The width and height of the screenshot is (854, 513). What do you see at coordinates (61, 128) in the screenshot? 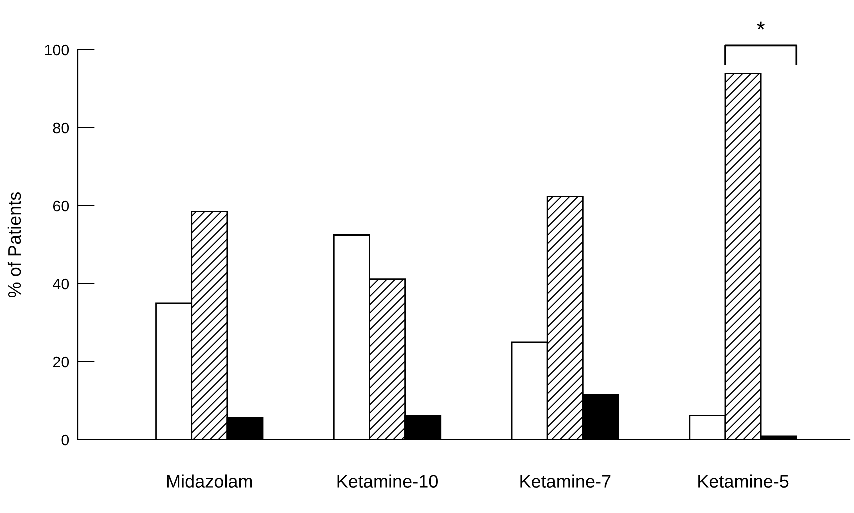
I see `y-tick-label: 80` at bounding box center [61, 128].